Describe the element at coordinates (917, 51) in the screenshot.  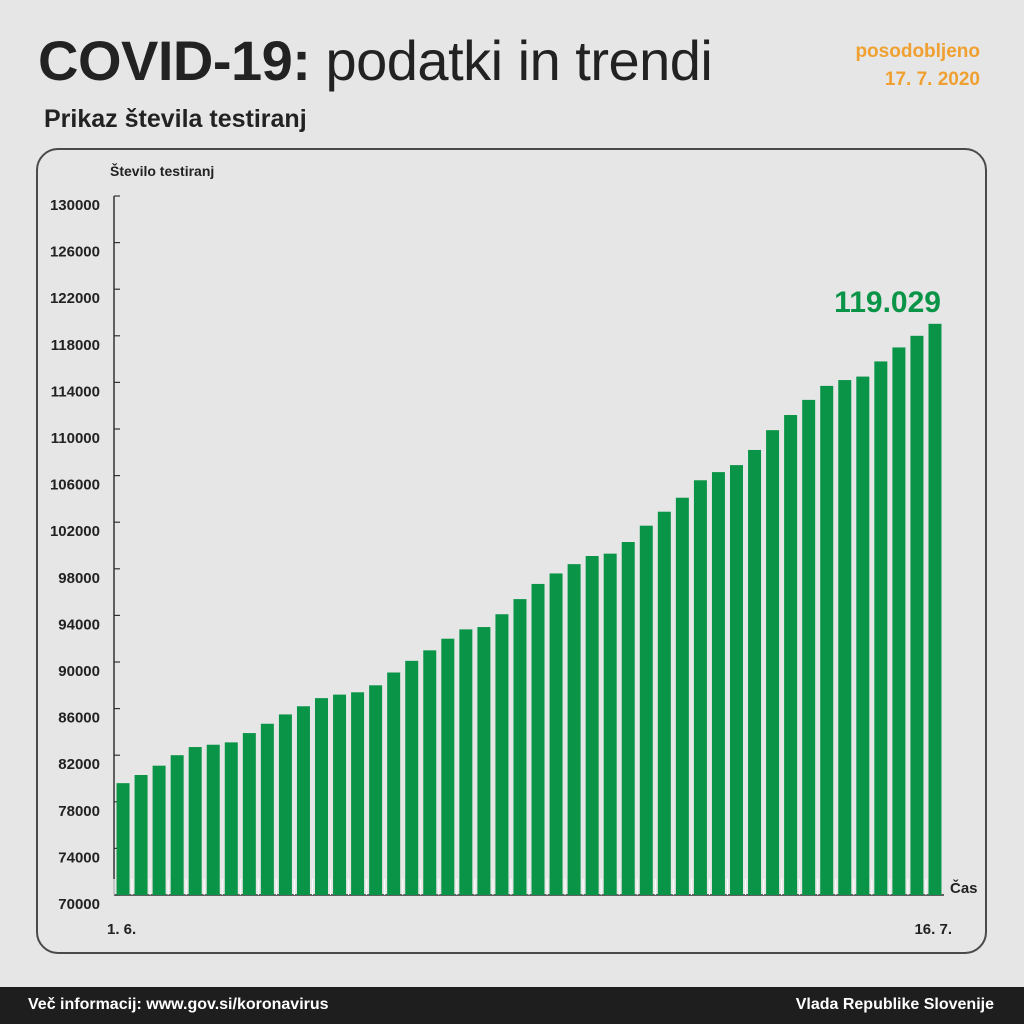
I see `updated-label: posodobljeno` at that location.